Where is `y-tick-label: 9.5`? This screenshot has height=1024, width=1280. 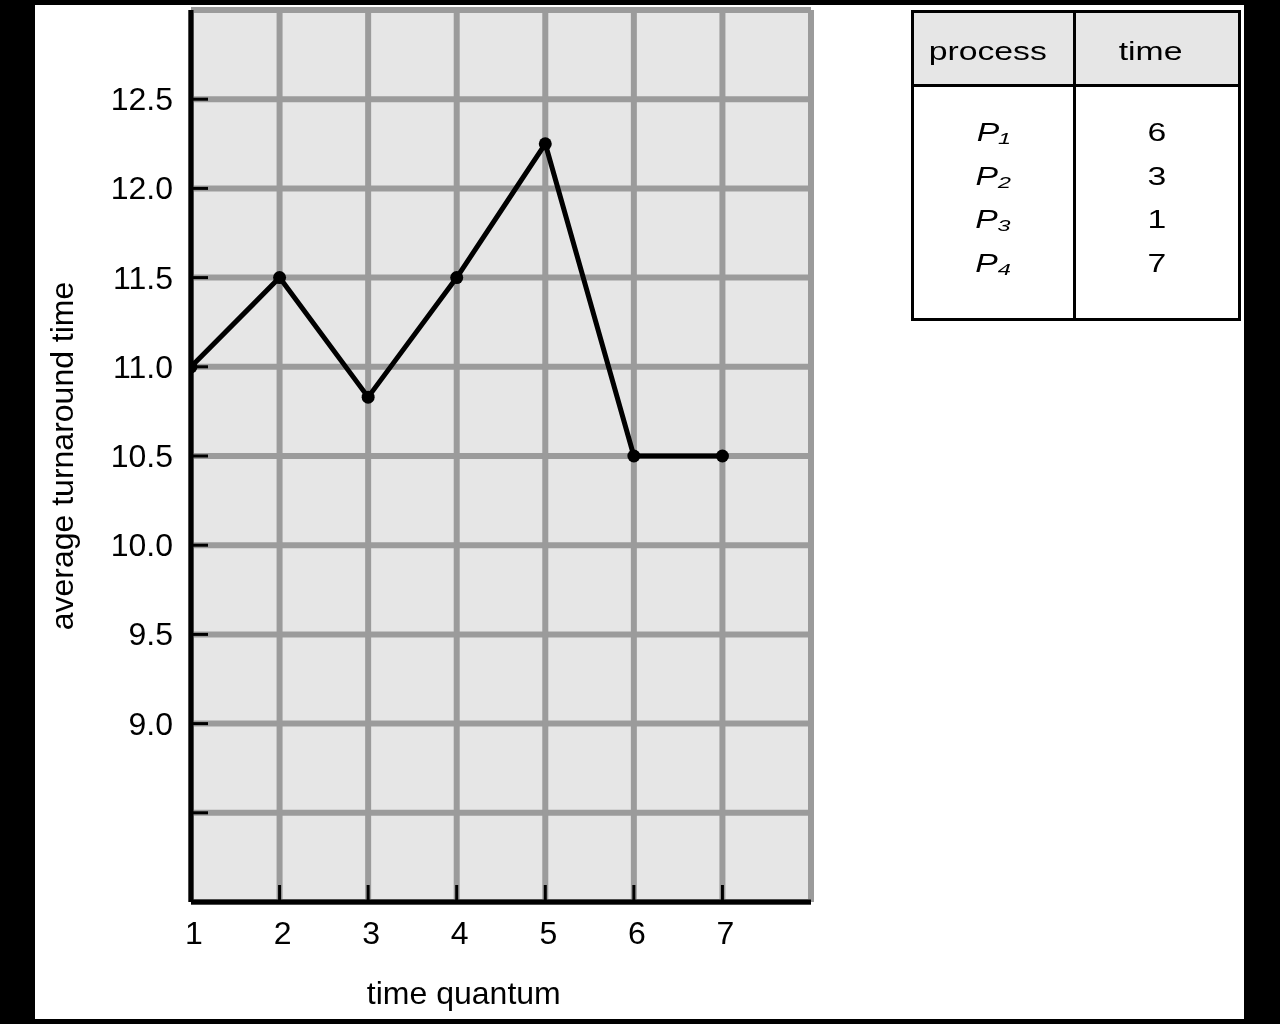 y-tick-label: 9.5 is located at coordinates (150, 634).